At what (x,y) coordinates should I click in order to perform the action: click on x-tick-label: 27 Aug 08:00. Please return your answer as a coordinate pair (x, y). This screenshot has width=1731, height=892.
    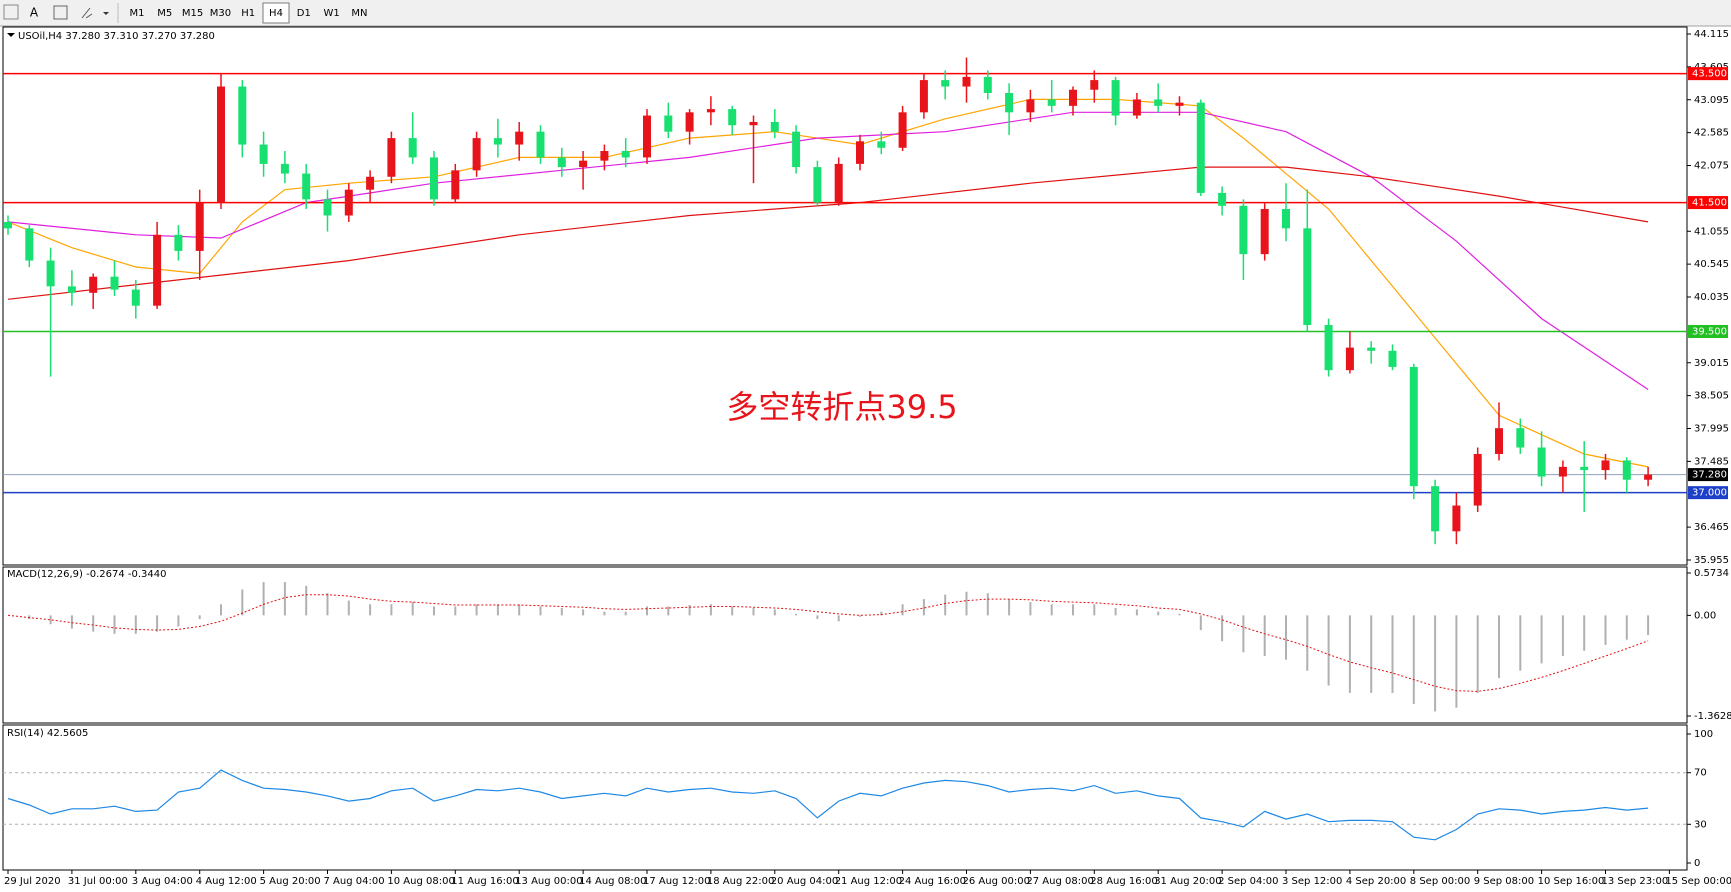
    Looking at the image, I should click on (1059, 881).